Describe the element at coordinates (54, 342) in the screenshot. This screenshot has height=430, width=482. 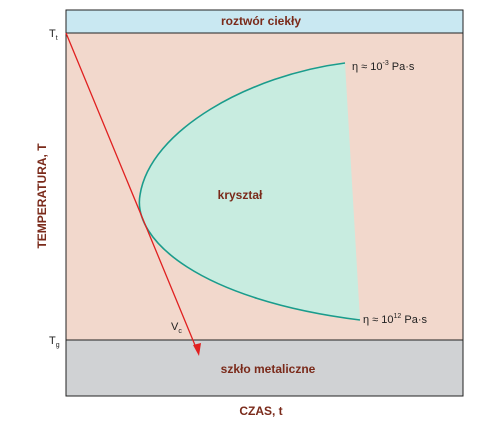
I see `tick-tg: Tg` at that location.